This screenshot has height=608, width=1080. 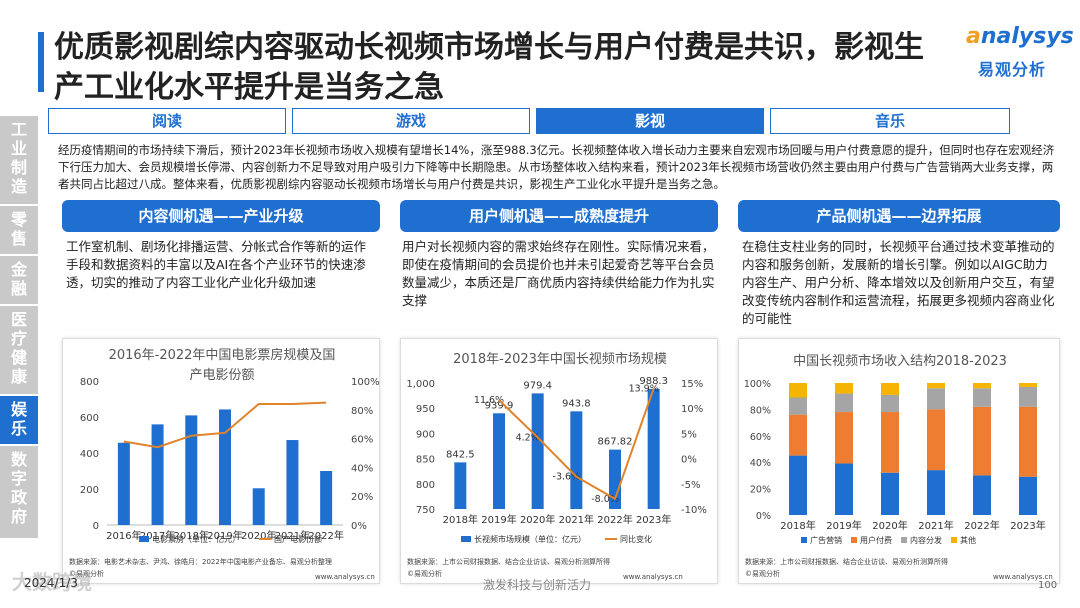 What do you see at coordinates (689, 460) in the screenshot?
I see `y2-tick-label: 0%` at bounding box center [689, 460].